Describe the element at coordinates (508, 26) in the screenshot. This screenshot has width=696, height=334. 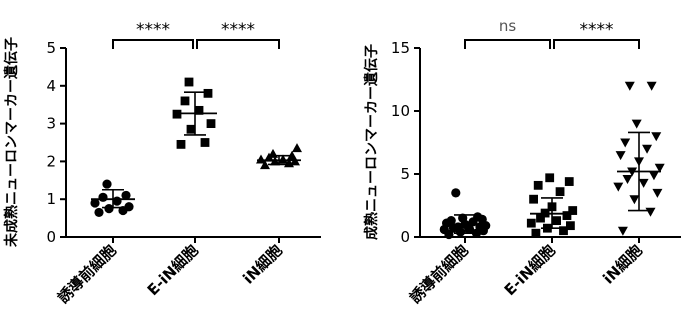
I see `significance-label: ns` at that location.